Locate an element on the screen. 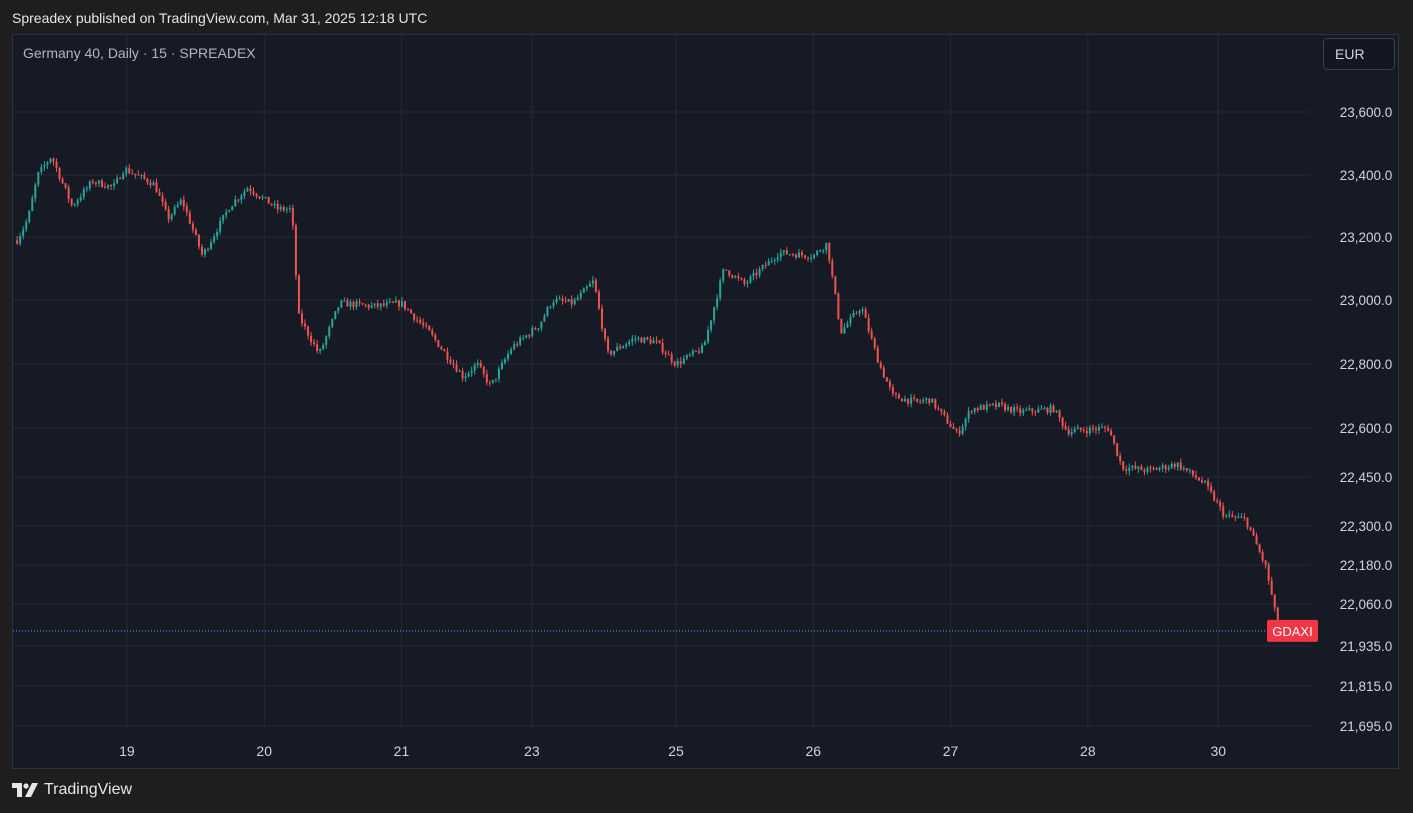 Image resolution: width=1413 pixels, height=813 pixels. symbol-badge: GDAXI is located at coordinates (1292, 630).